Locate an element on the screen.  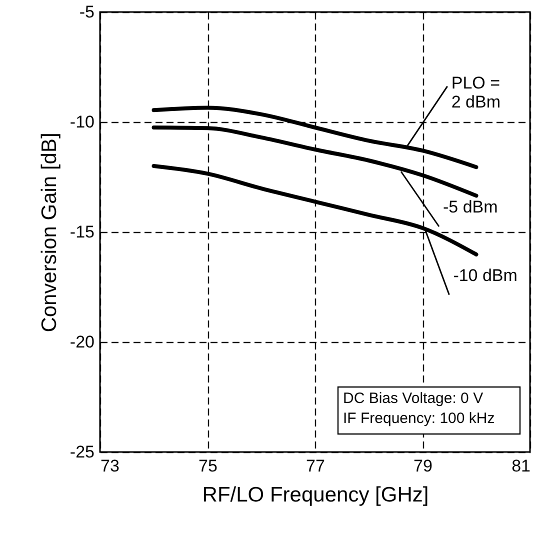
annotation: -5 dBm is located at coordinates (470, 207).